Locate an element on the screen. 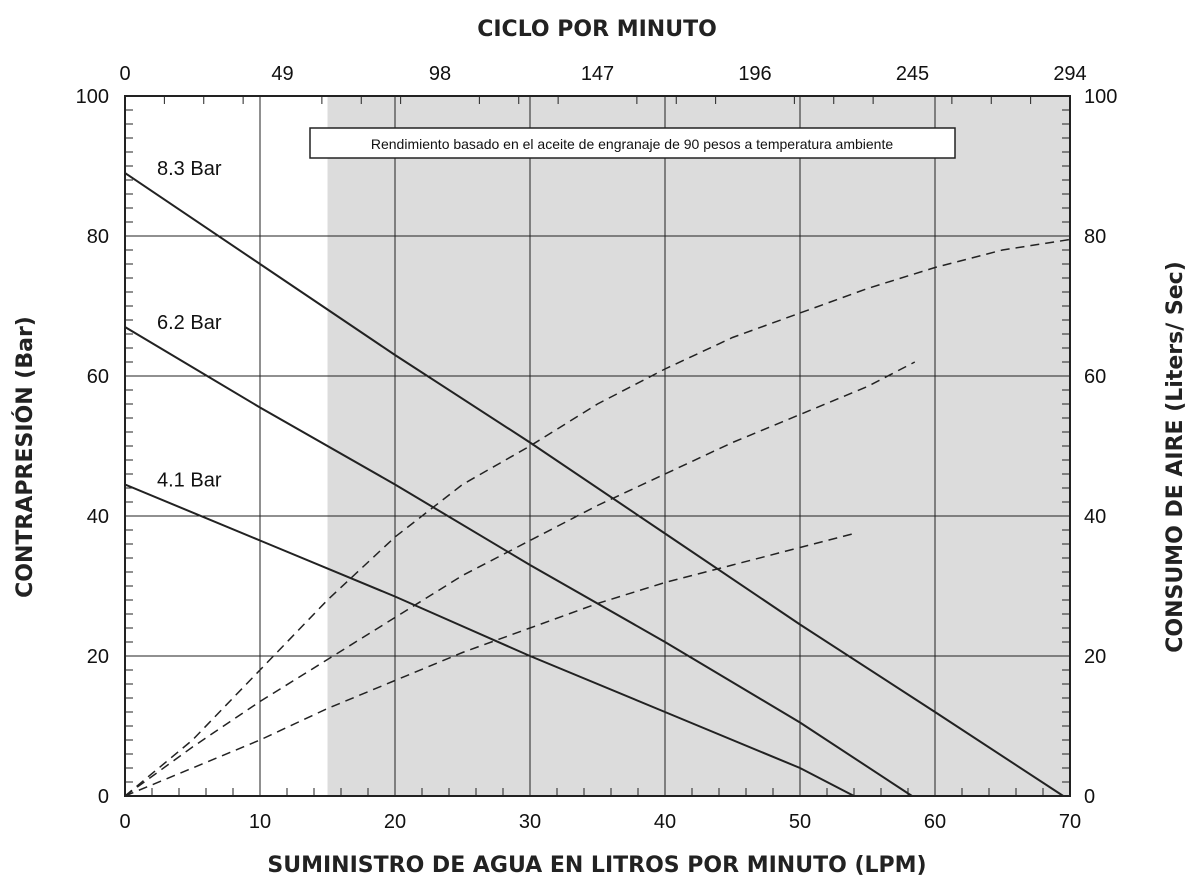  y2-tick-label: 80 is located at coordinates (1095, 237).